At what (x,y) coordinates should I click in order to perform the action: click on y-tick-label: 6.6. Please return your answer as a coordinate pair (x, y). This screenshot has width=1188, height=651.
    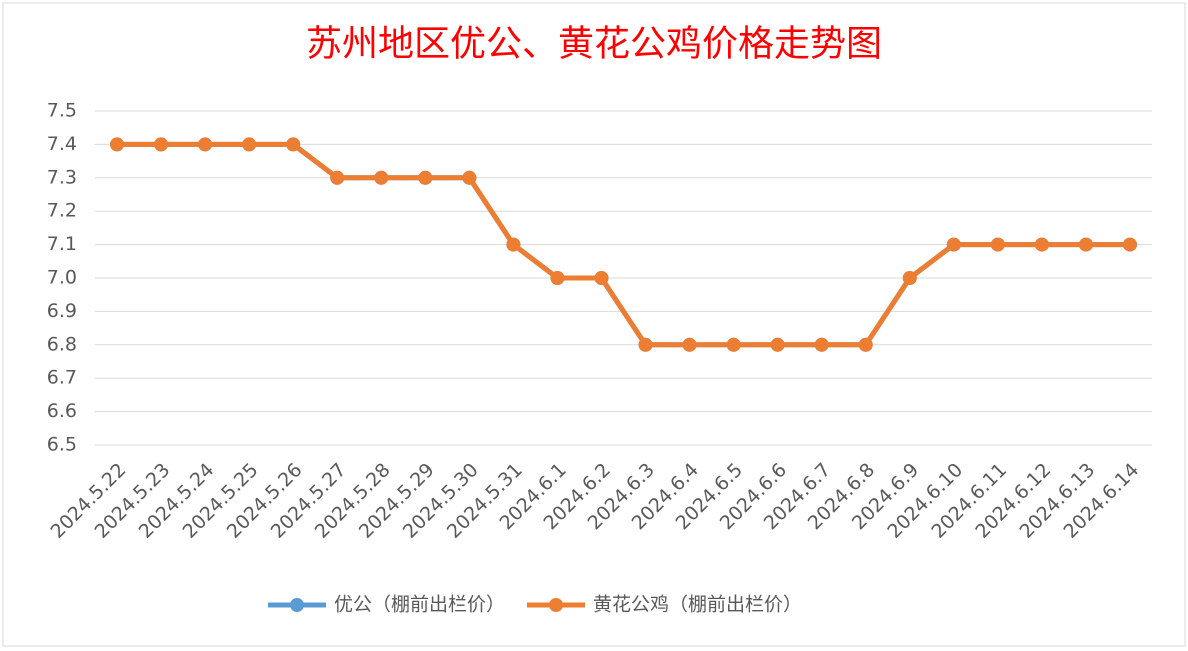
    Looking at the image, I should click on (62, 411).